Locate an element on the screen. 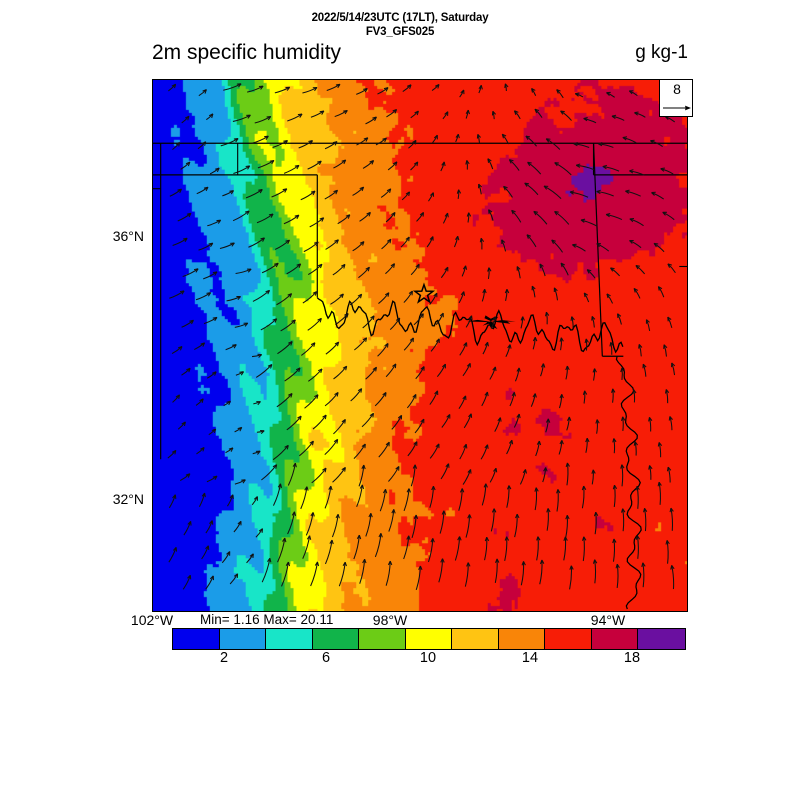 The width and height of the screenshot is (800, 800). longitude-tick-label: 94°W is located at coordinates (608, 620).